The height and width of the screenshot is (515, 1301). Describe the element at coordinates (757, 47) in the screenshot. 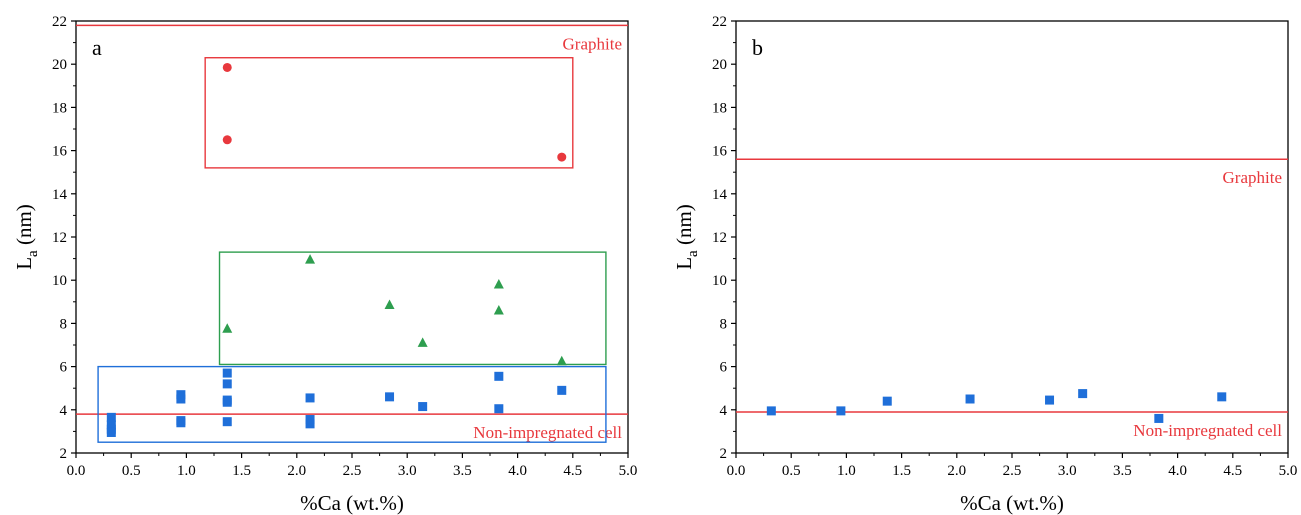

I see `panel-label: b` at that location.